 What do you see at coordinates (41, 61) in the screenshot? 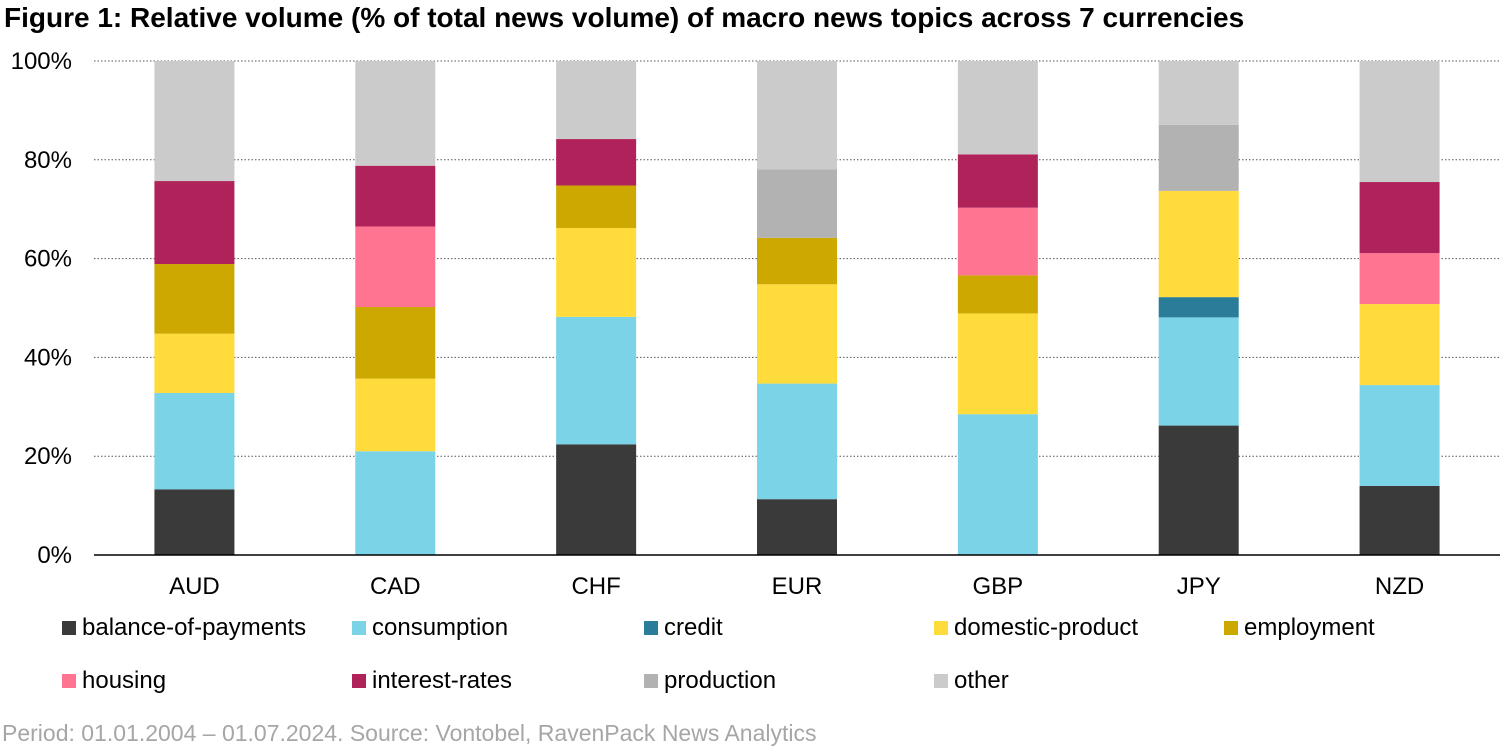
I see `y-tick-label: 100%` at bounding box center [41, 61].